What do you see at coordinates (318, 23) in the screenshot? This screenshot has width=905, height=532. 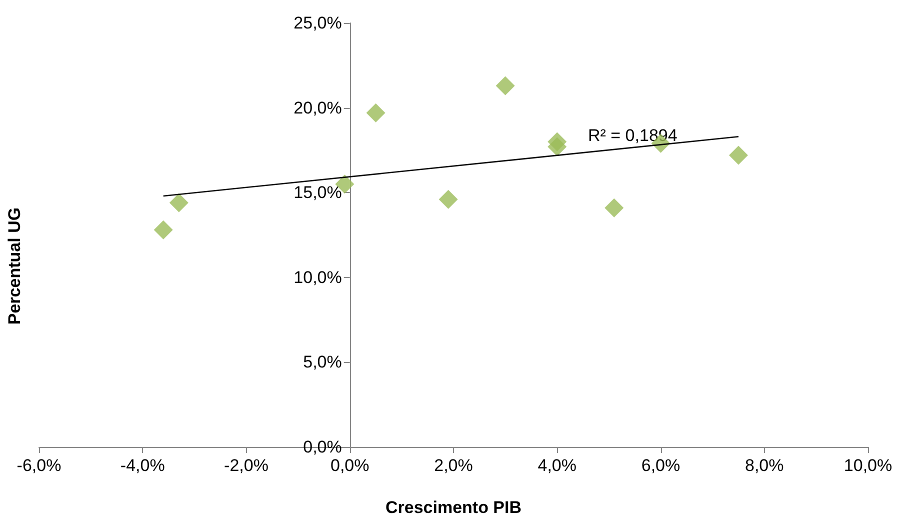 I see `y-tick-label: 25,0%` at bounding box center [318, 23].